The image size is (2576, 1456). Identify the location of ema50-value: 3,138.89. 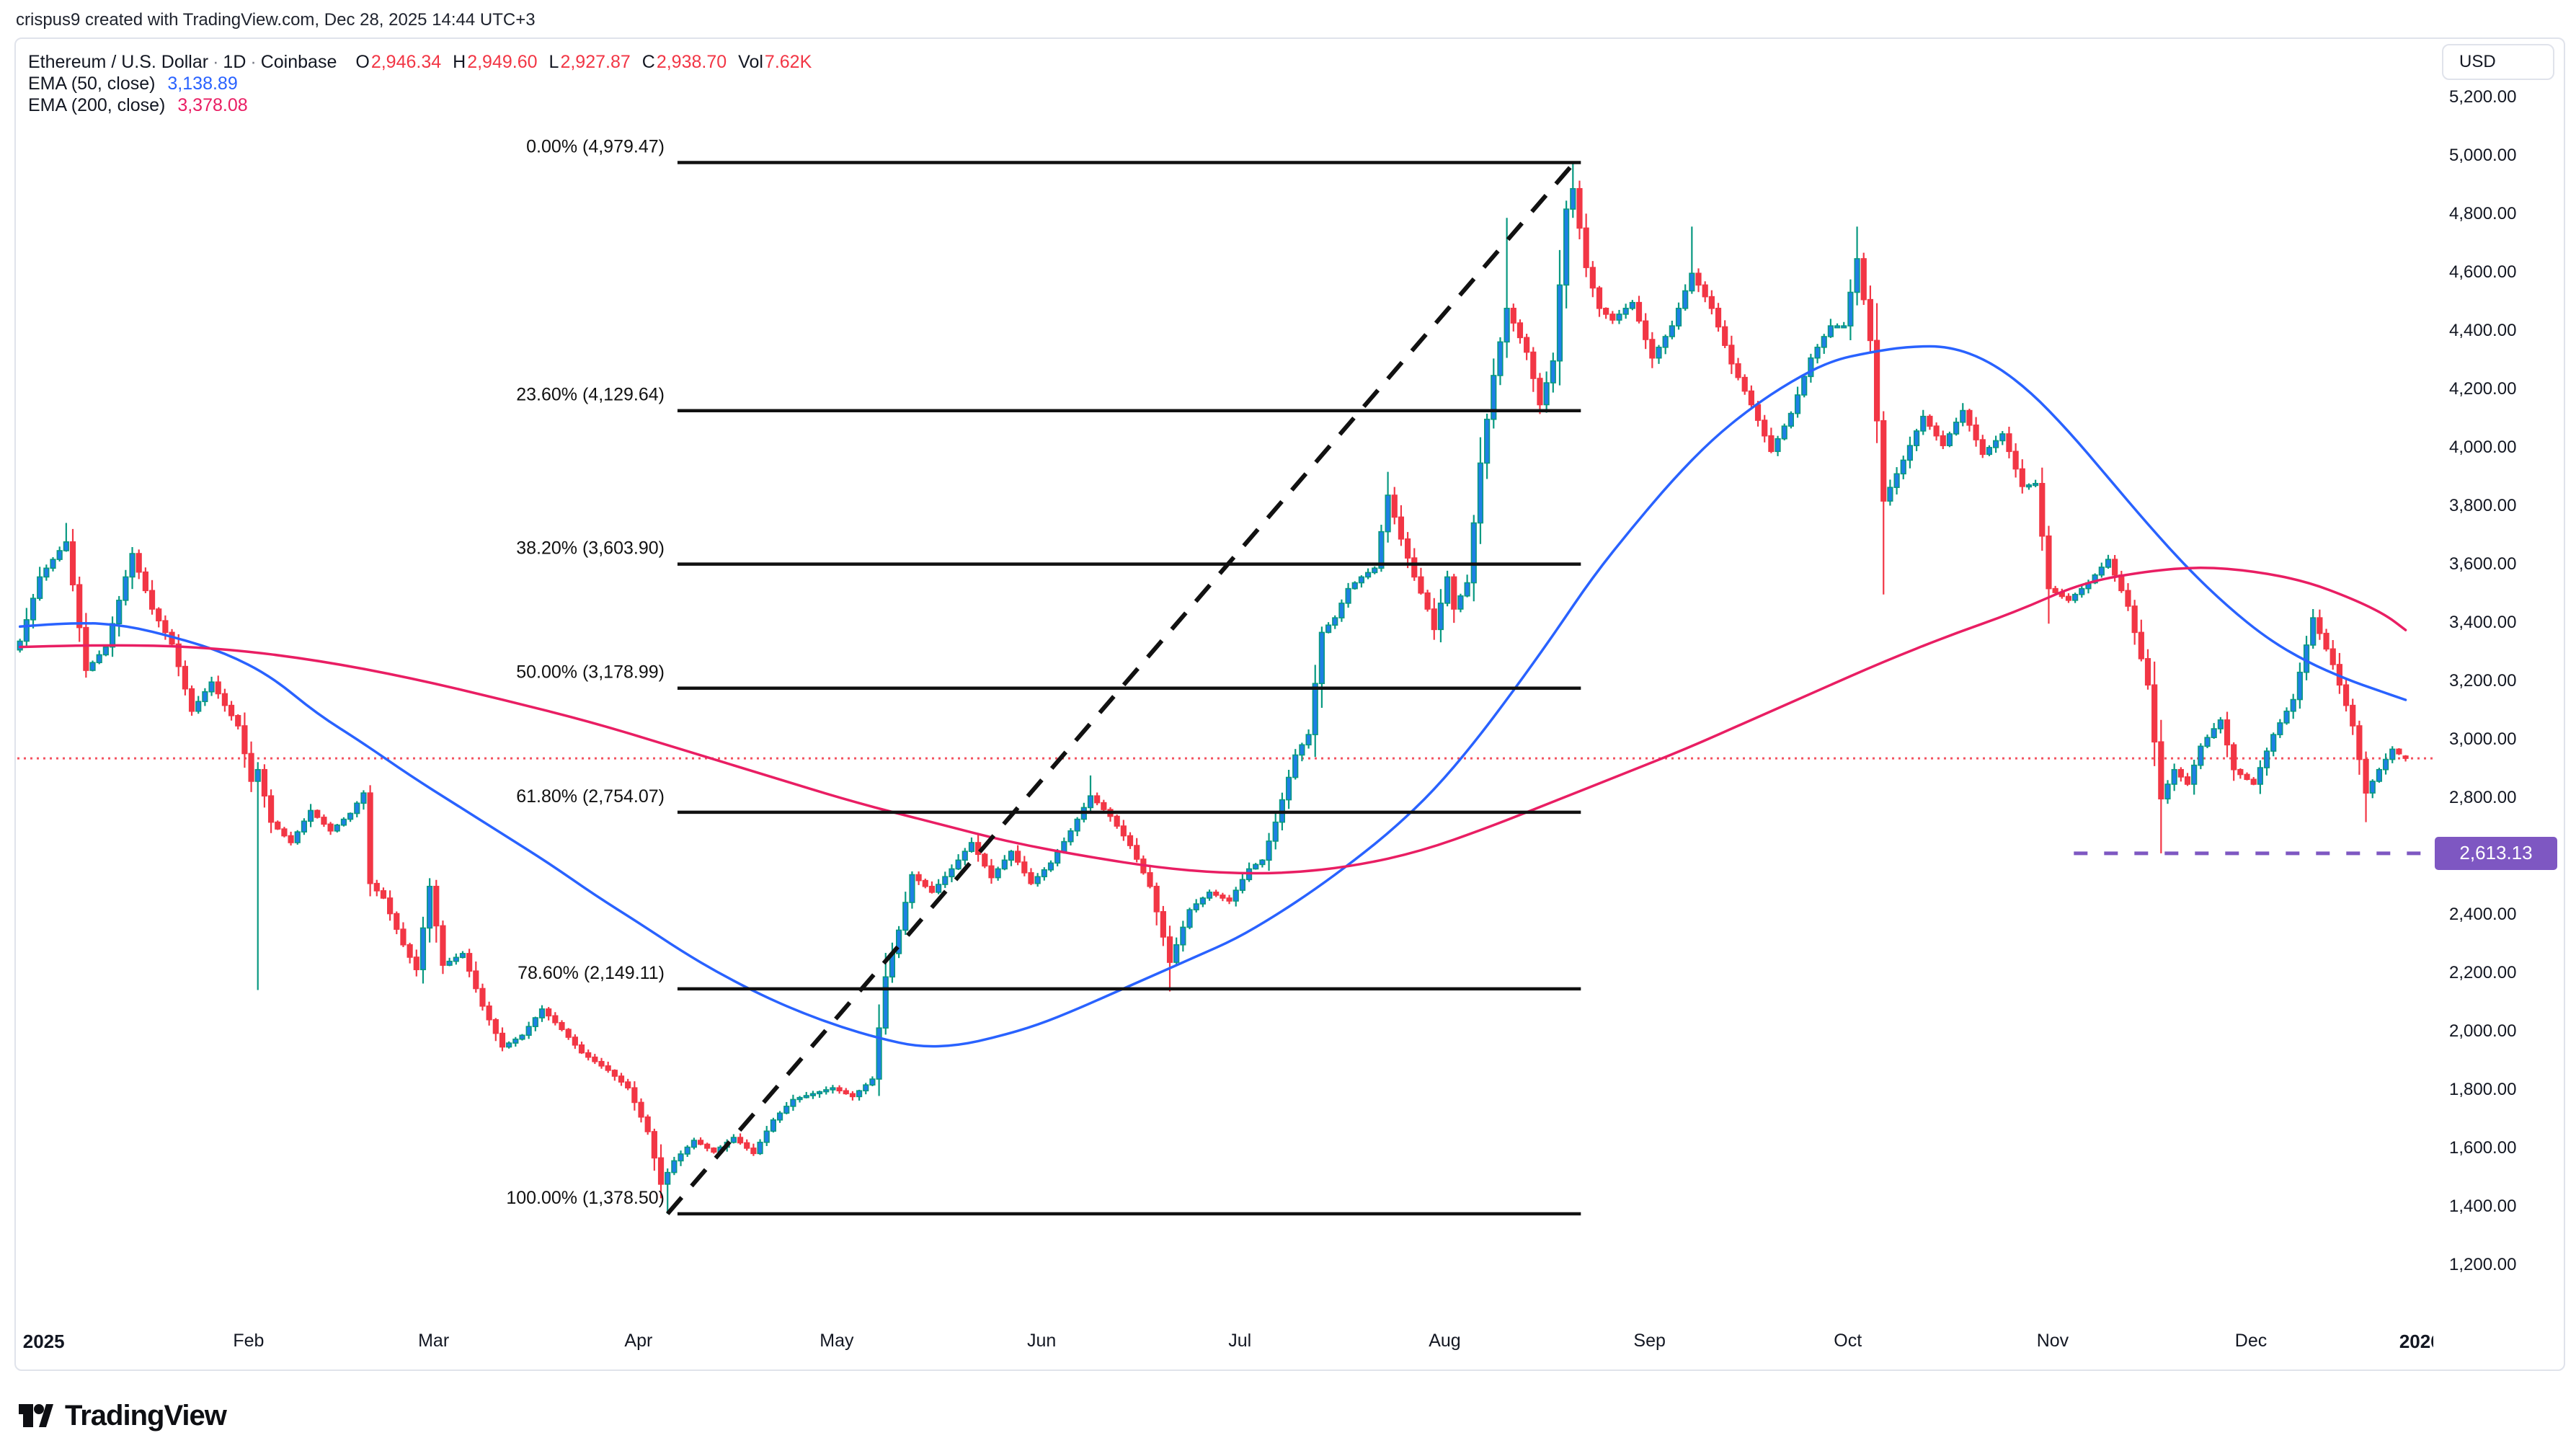
(202, 84).